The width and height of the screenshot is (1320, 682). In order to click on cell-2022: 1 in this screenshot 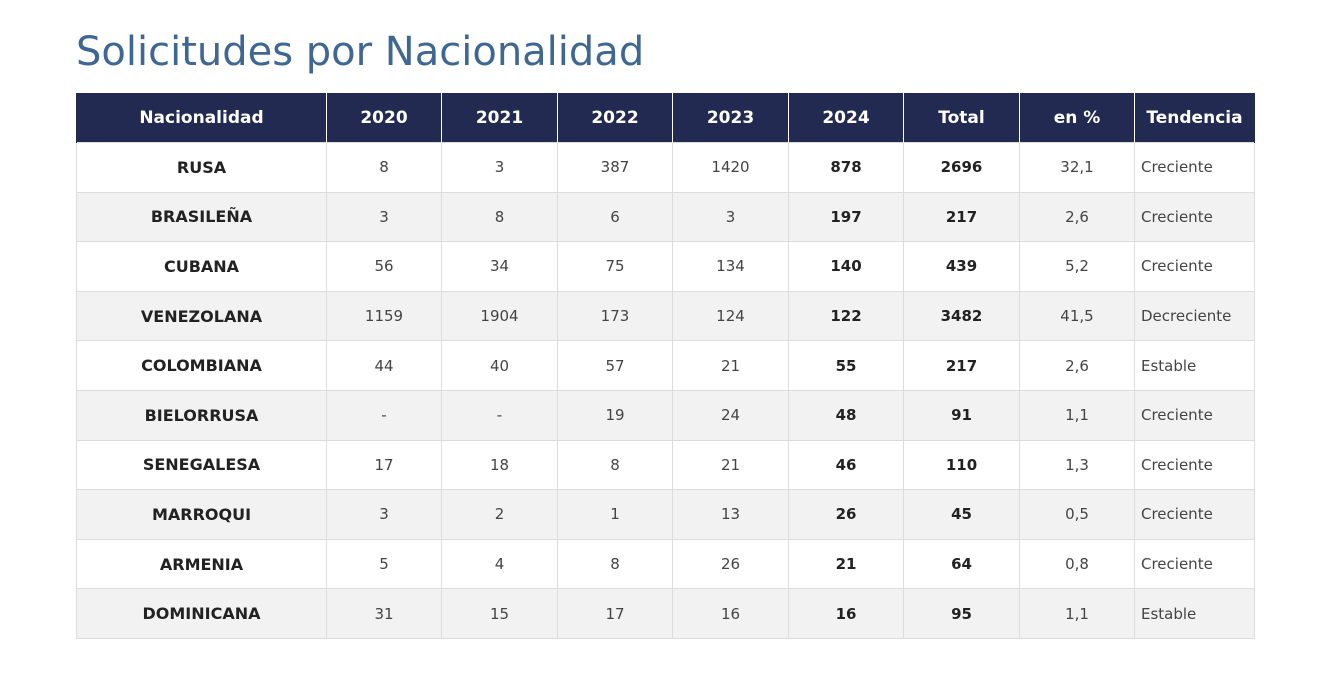, I will do `click(615, 514)`.